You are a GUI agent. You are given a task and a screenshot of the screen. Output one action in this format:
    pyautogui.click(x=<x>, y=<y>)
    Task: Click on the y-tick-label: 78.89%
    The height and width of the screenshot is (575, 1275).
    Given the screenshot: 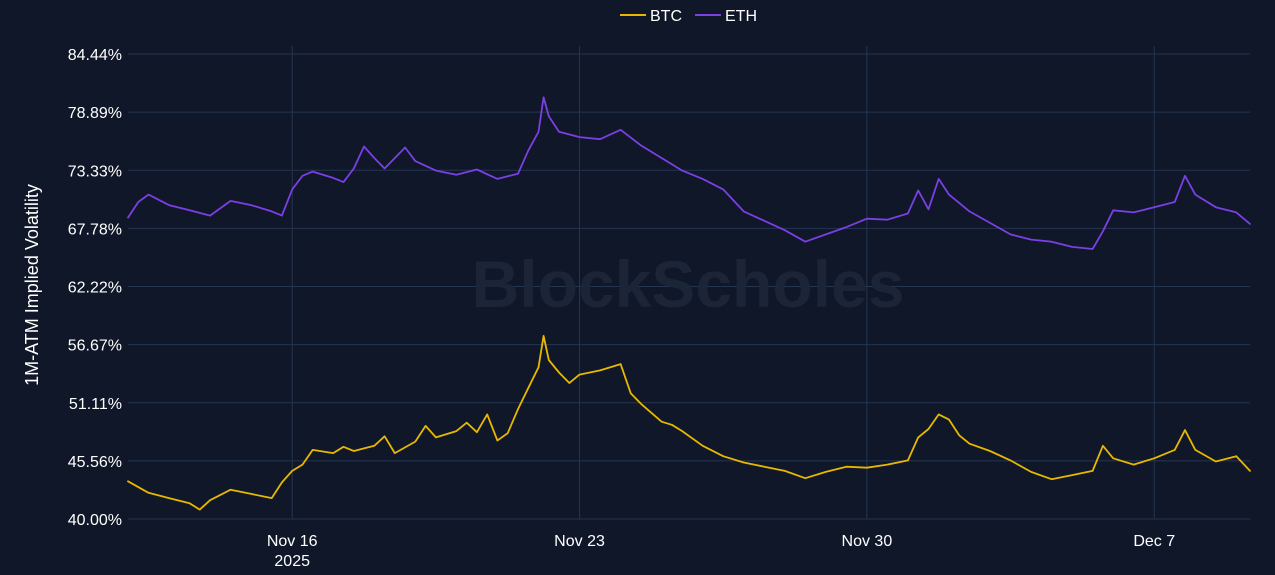 What is the action you would take?
    pyautogui.click(x=95, y=113)
    